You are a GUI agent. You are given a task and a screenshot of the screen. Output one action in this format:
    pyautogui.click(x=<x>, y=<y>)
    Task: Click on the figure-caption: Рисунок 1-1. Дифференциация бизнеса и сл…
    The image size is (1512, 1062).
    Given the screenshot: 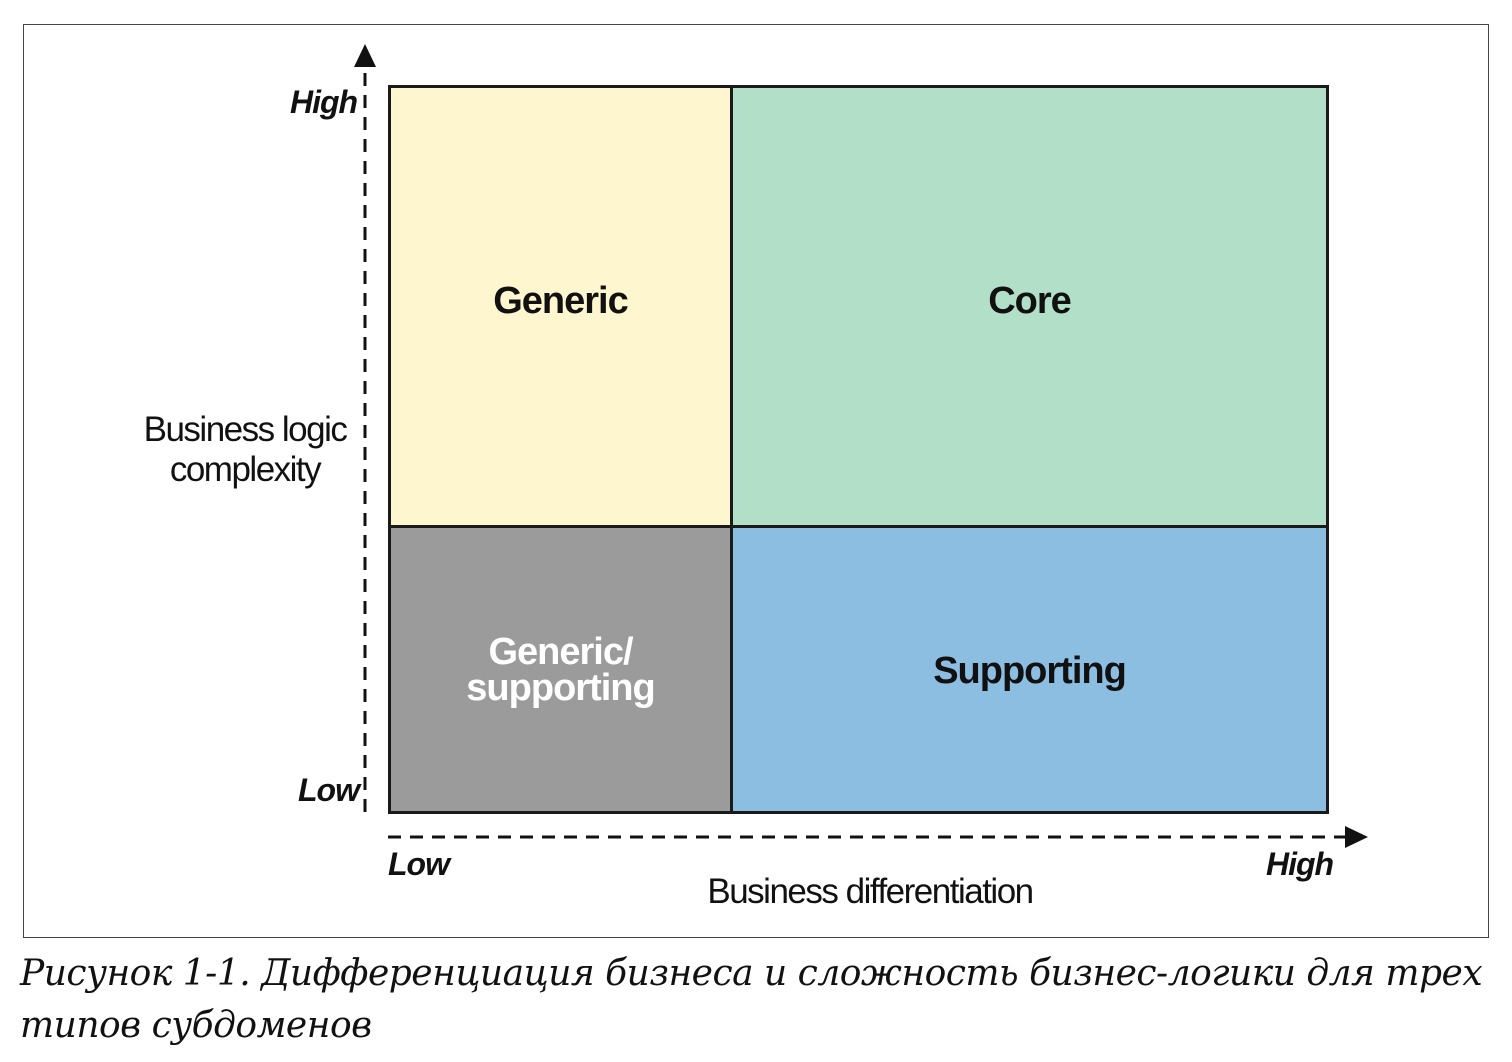 What is the action you would take?
    pyautogui.click(x=751, y=999)
    